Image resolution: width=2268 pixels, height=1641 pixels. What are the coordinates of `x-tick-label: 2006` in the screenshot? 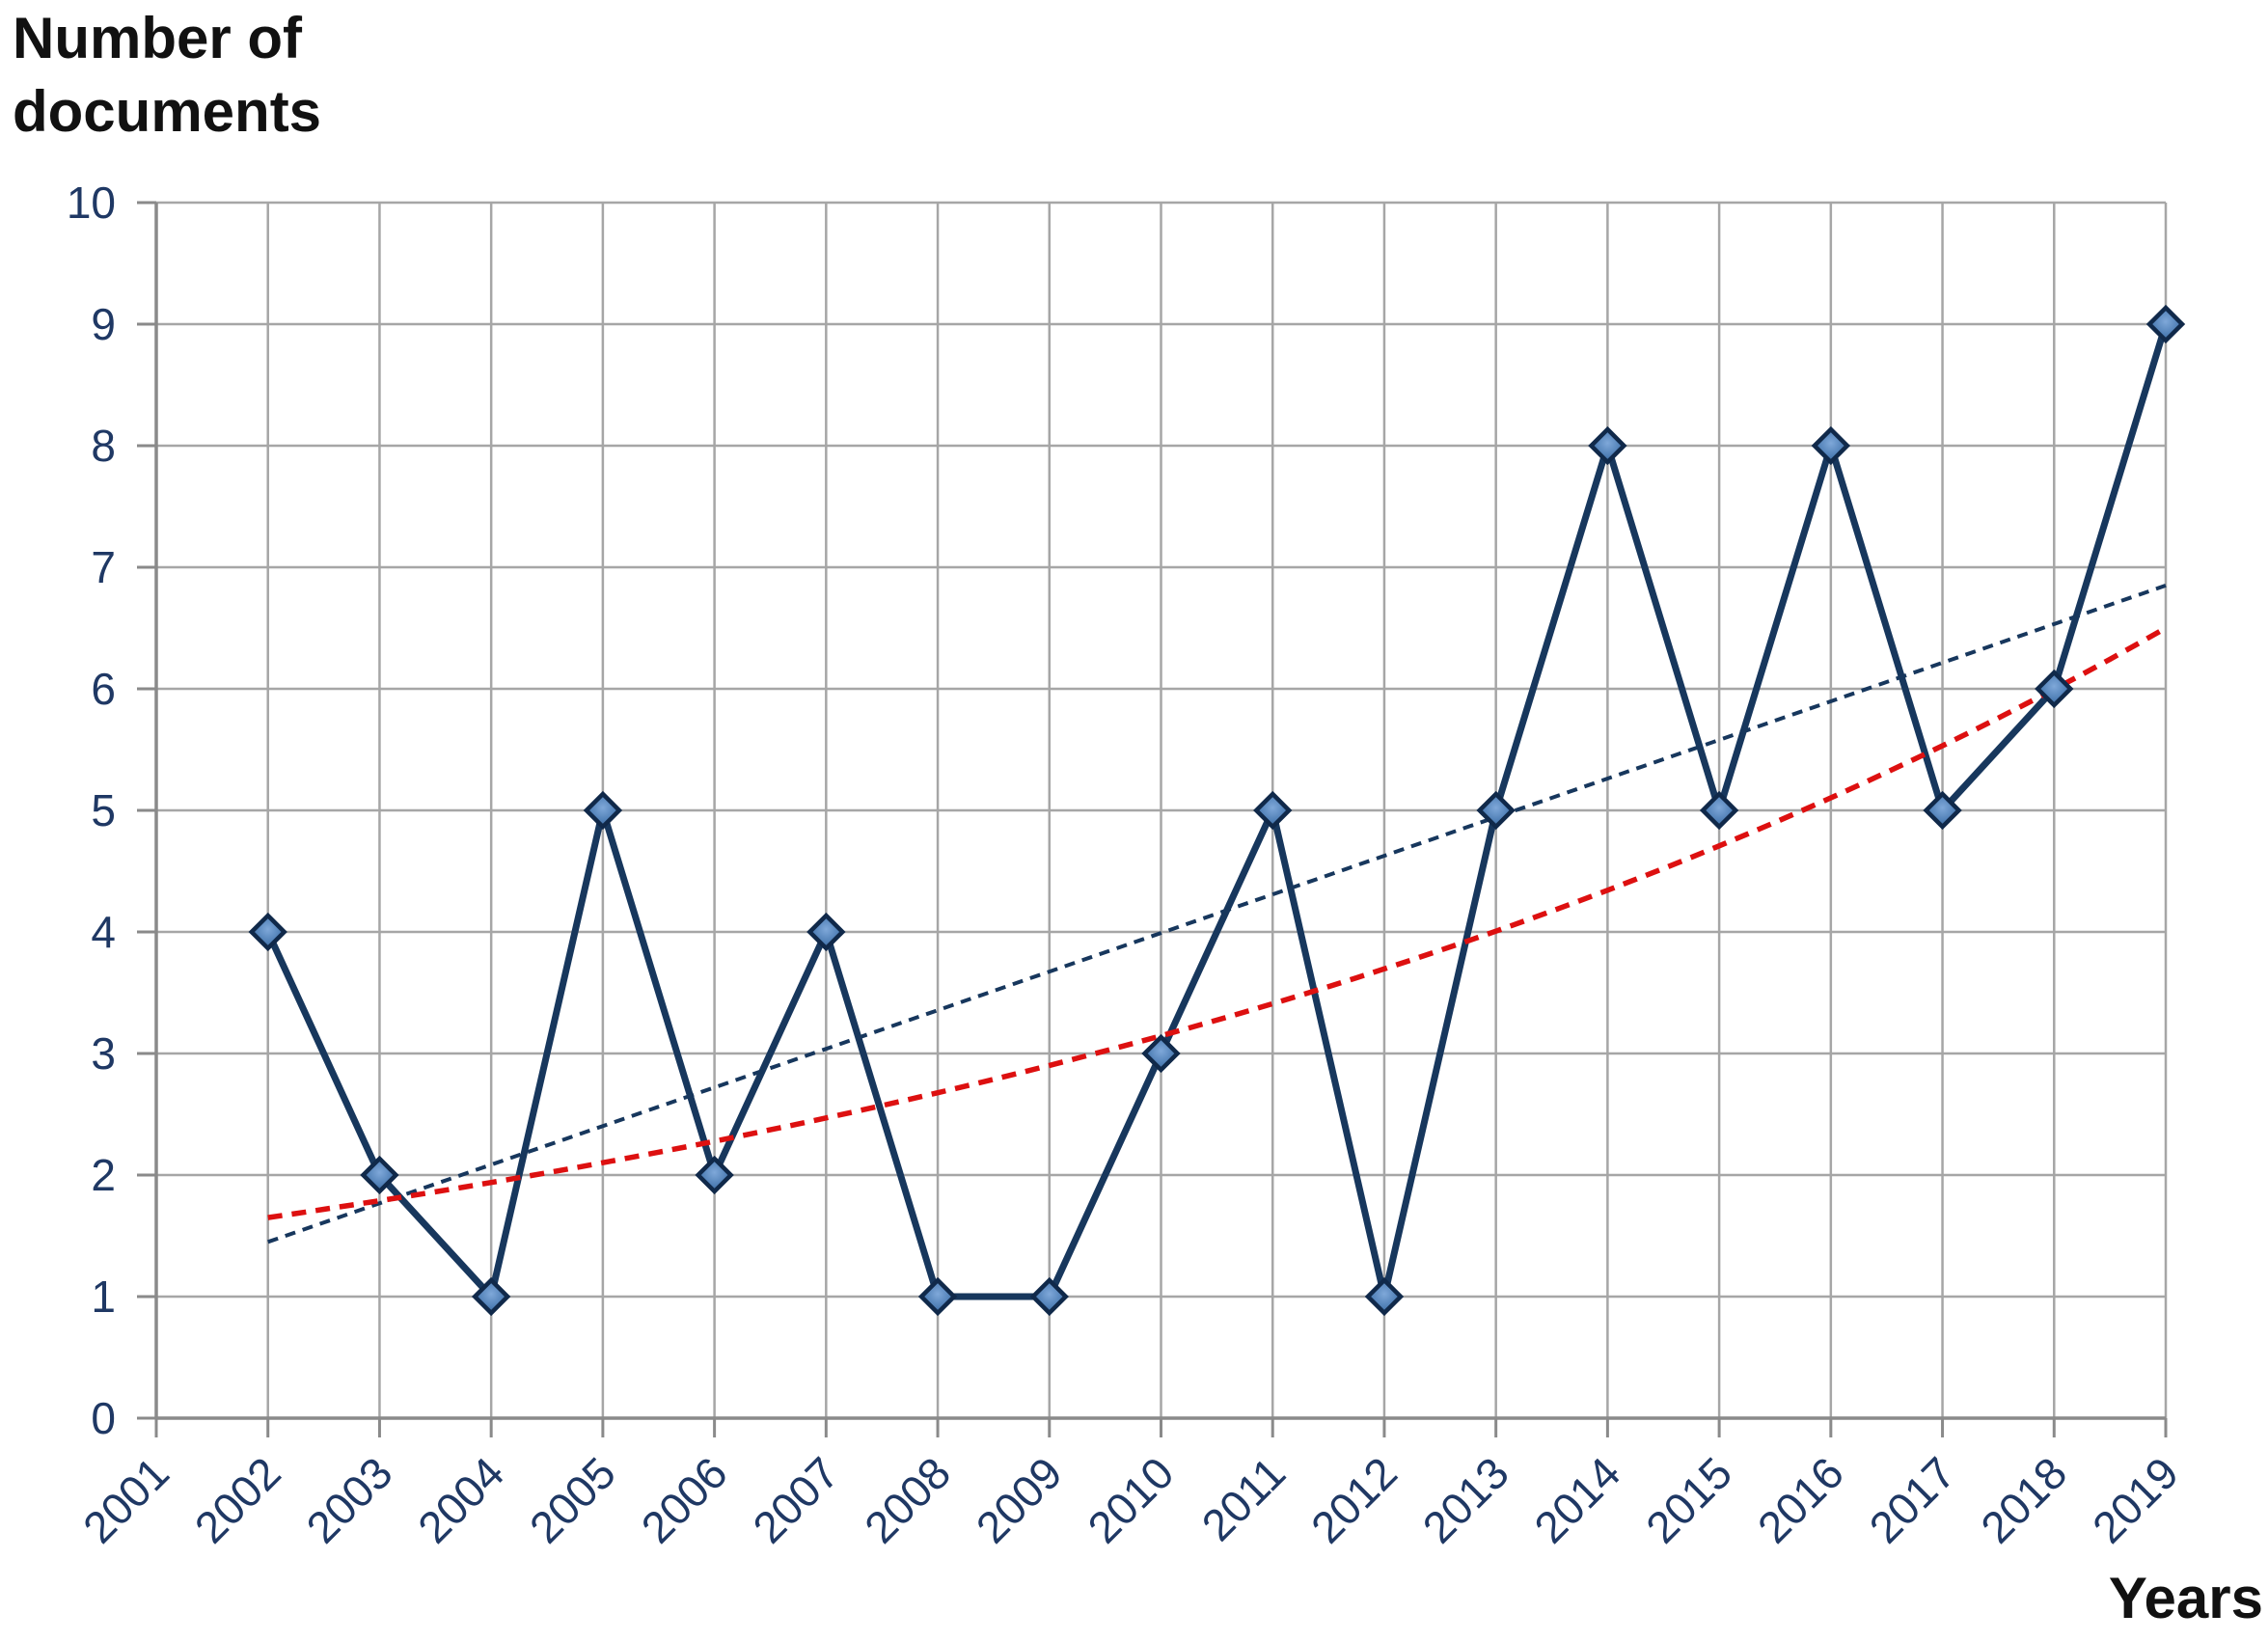 It's located at (684, 1499).